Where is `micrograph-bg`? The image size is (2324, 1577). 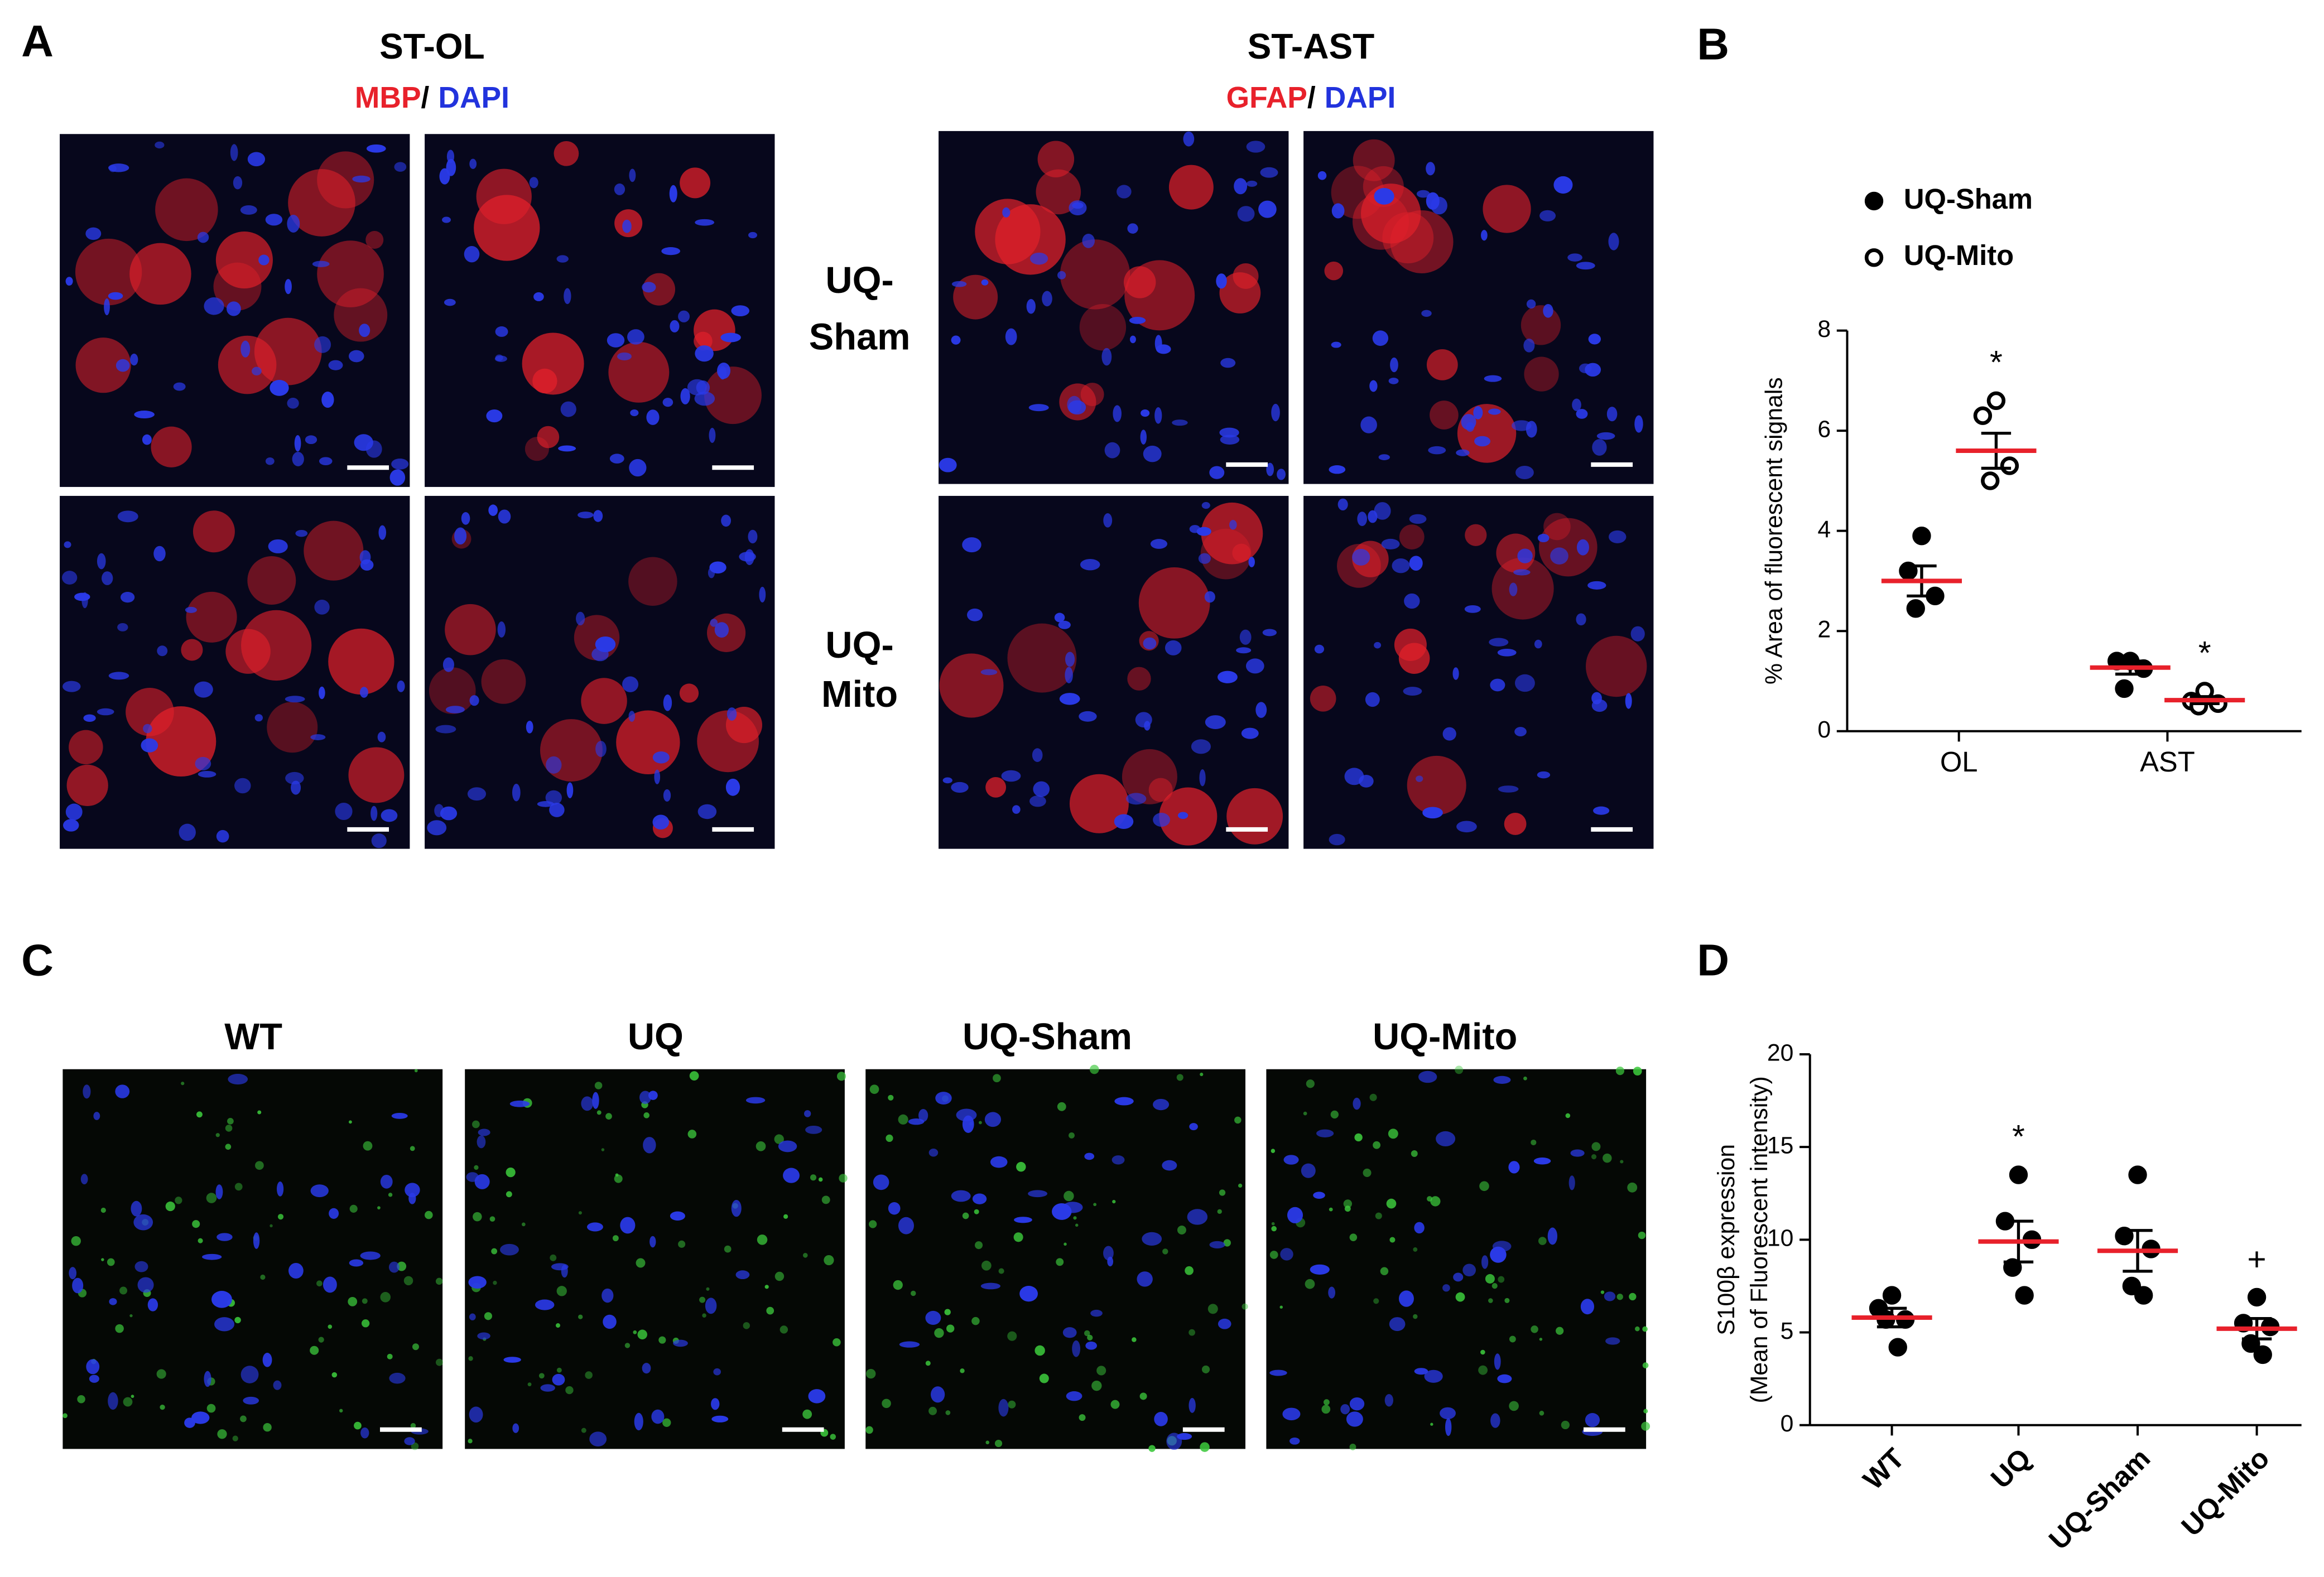 micrograph-bg is located at coordinates (600, 310).